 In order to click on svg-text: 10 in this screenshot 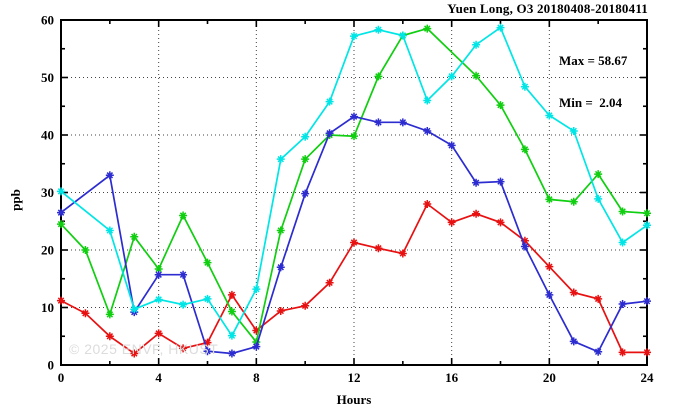, I will do `click(47, 307)`.